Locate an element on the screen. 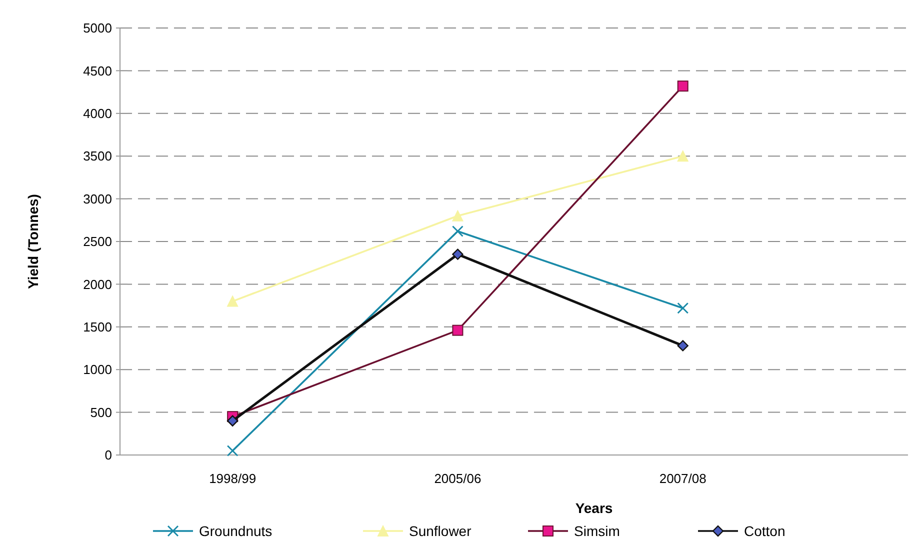 The image size is (917, 558). legend-label: Sunflower is located at coordinates (440, 531).